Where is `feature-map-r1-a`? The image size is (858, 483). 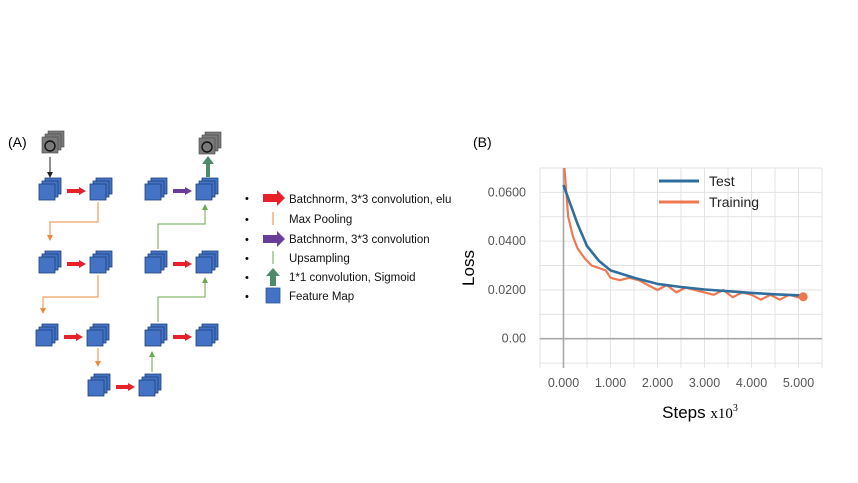 feature-map-r1-a is located at coordinates (156, 189).